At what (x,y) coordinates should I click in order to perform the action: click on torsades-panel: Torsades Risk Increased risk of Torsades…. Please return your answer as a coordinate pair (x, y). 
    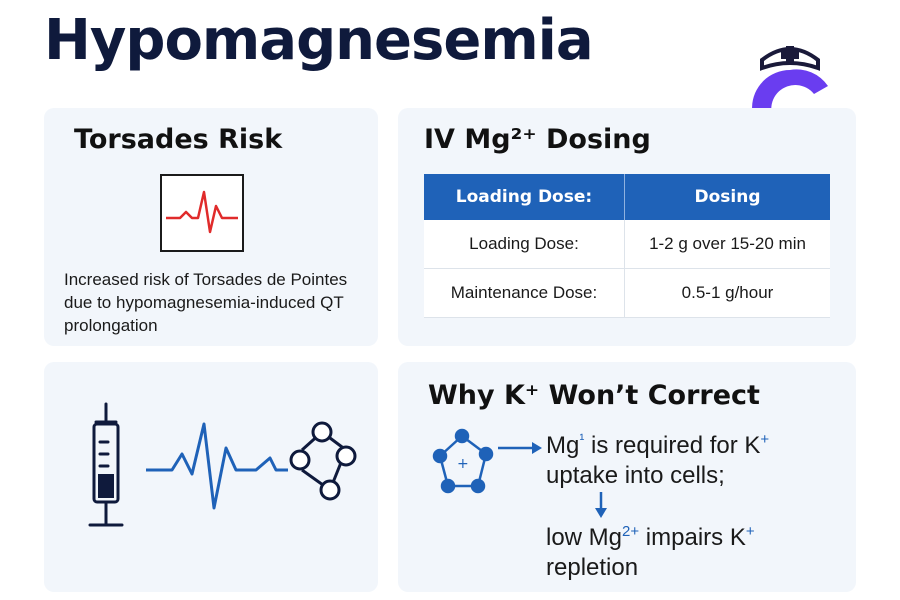
    Looking at the image, I should click on (211, 227).